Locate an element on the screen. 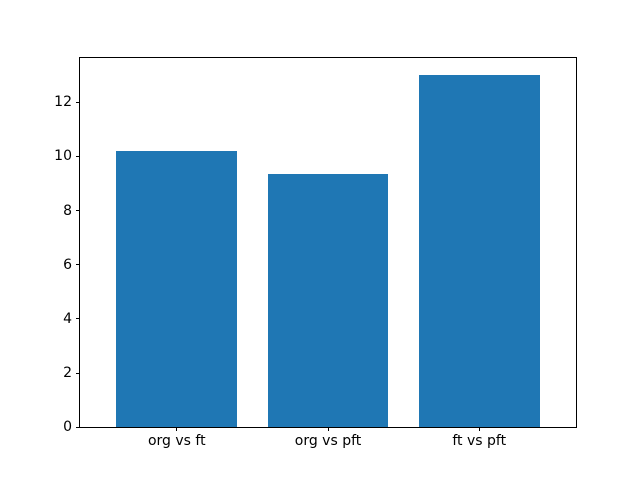 The width and height of the screenshot is (640, 480). y-tick-label: 6 is located at coordinates (67, 264).